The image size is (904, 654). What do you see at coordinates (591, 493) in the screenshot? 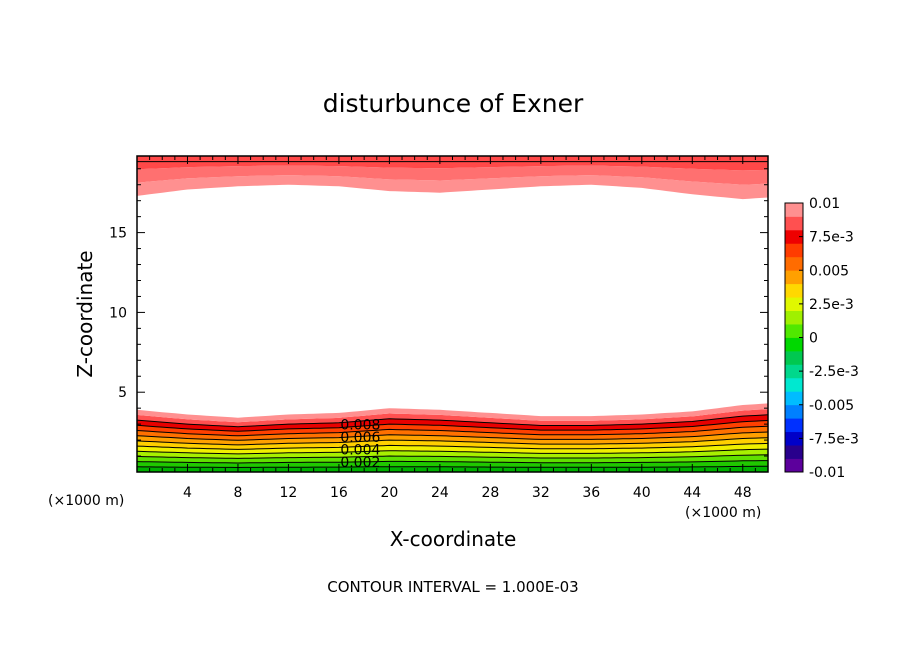
I see `x-tick-label: 36` at bounding box center [591, 493].